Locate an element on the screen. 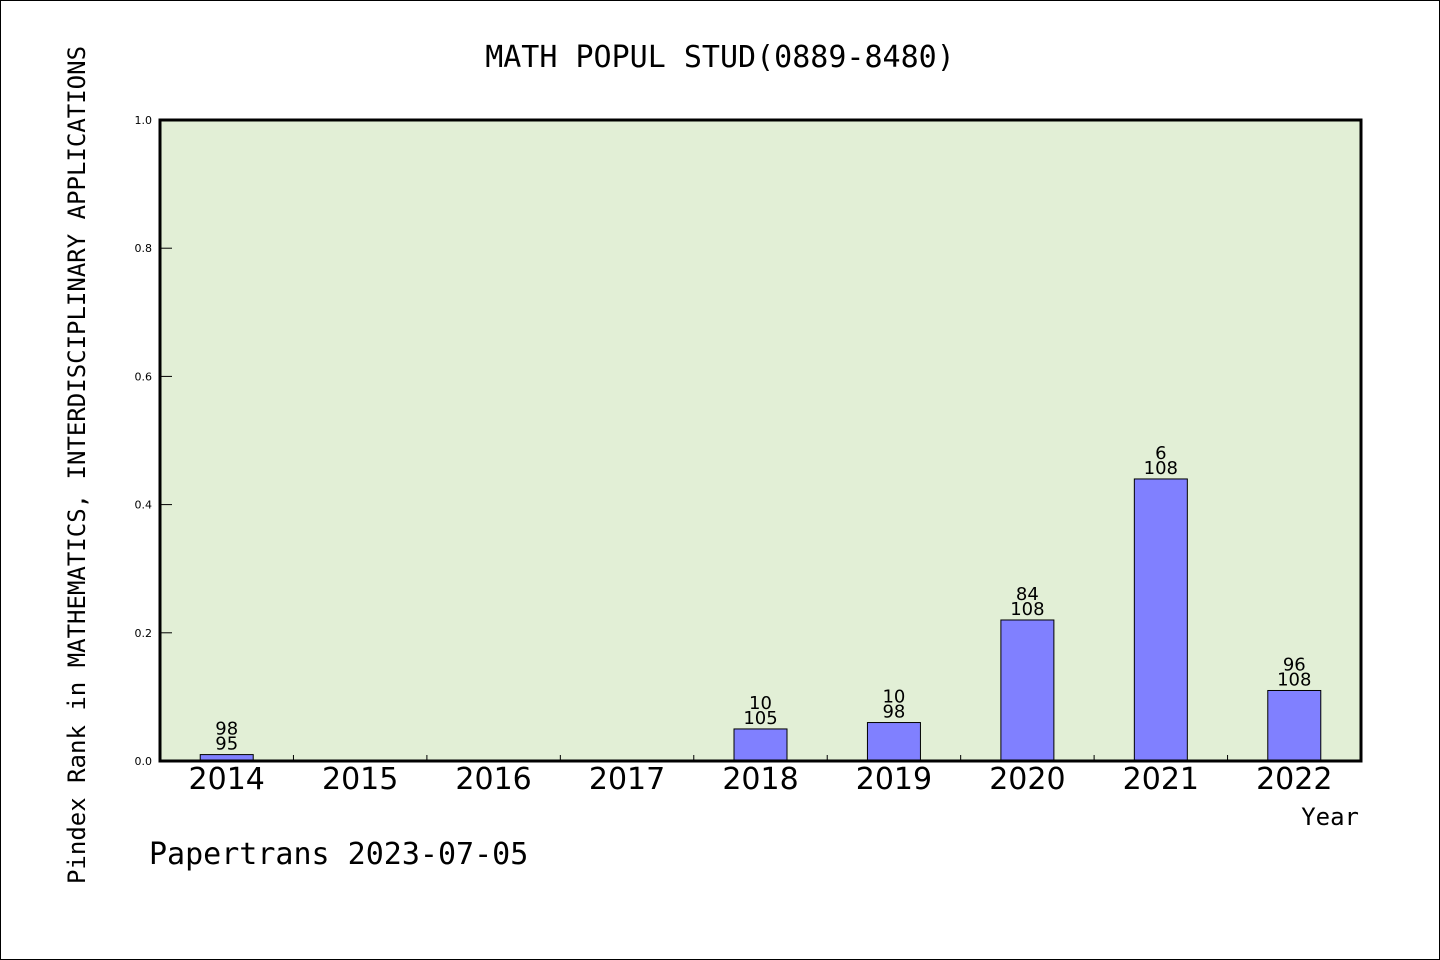 The image size is (1440, 960). x-axis-ticks: 2014 2015 2016 2017 2018 2019 2020 2021 2022 is located at coordinates (760, 776).